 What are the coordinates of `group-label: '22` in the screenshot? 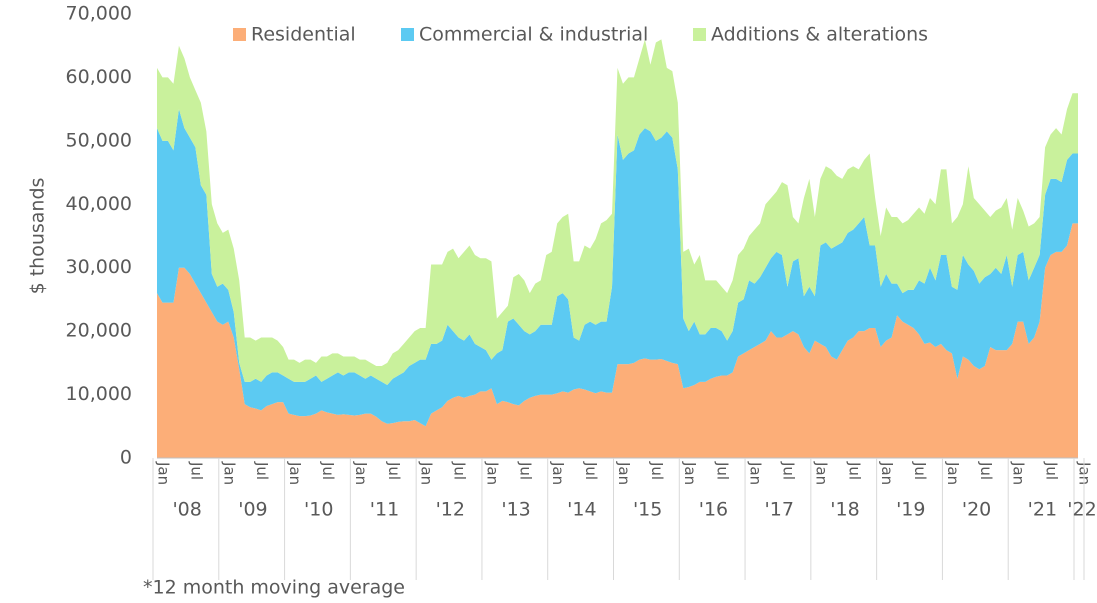 It's located at (1081, 510).